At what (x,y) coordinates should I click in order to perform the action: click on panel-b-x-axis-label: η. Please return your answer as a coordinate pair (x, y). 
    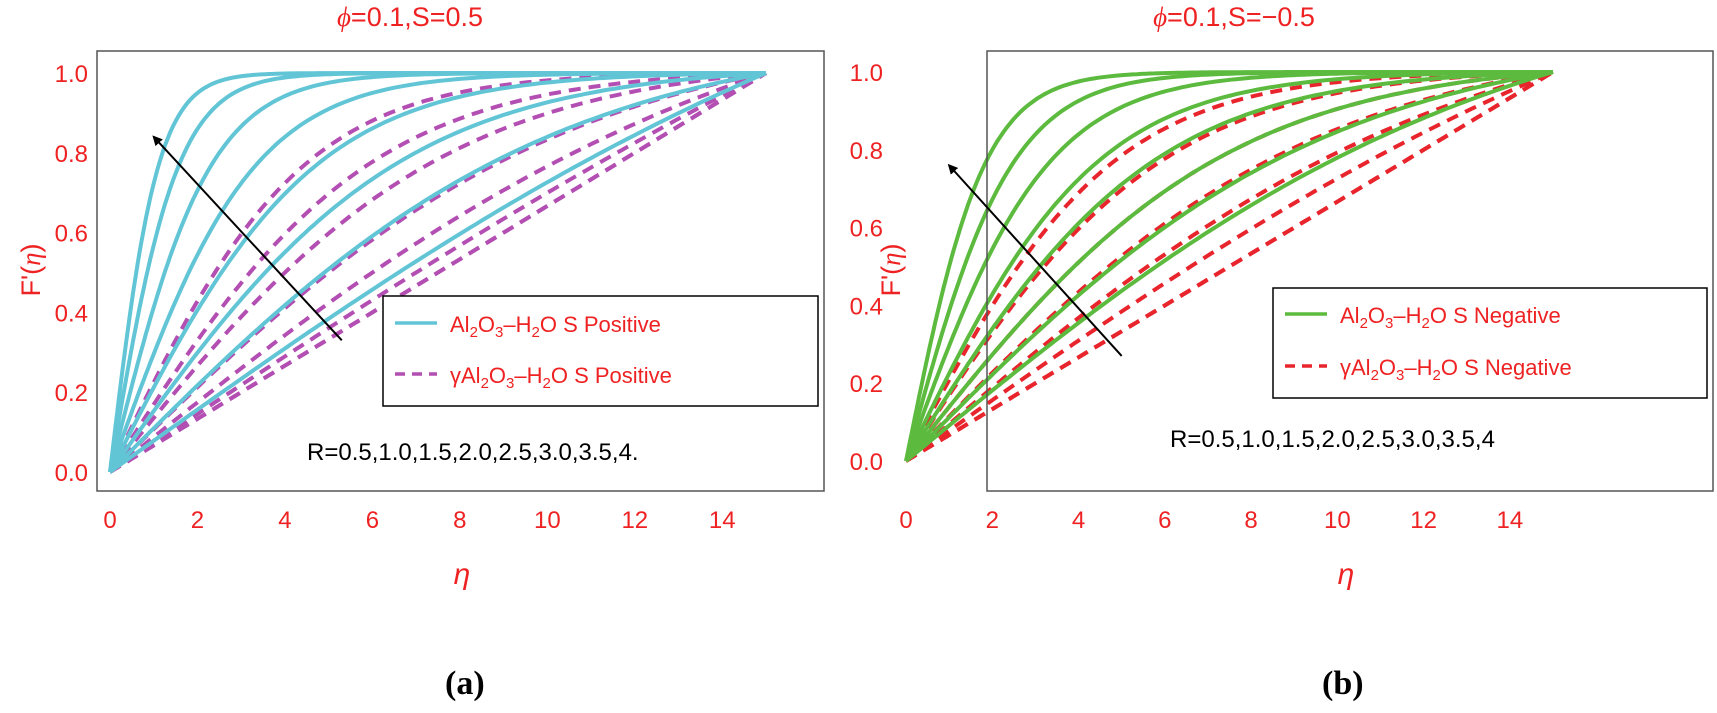
    Looking at the image, I should click on (1346, 574).